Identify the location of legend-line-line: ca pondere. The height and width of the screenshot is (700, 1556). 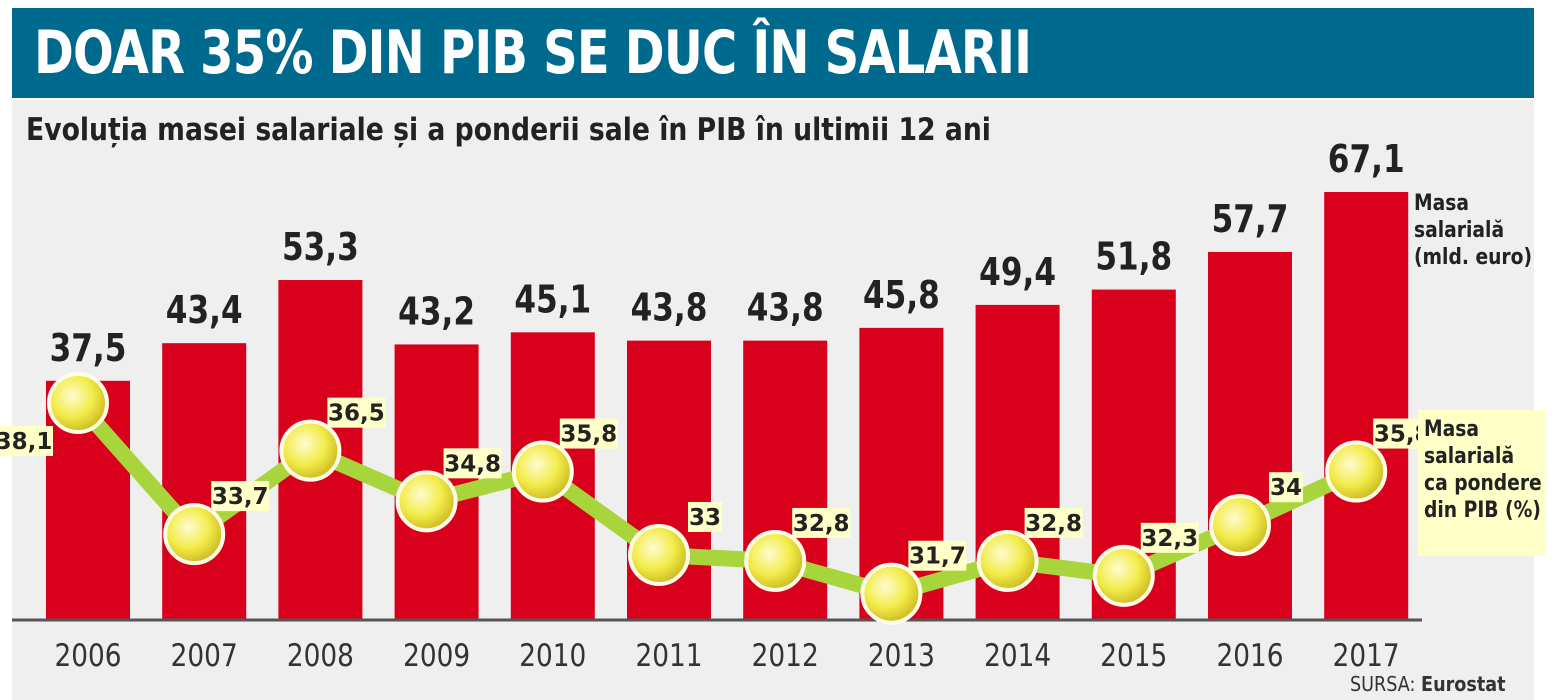
(1483, 483).